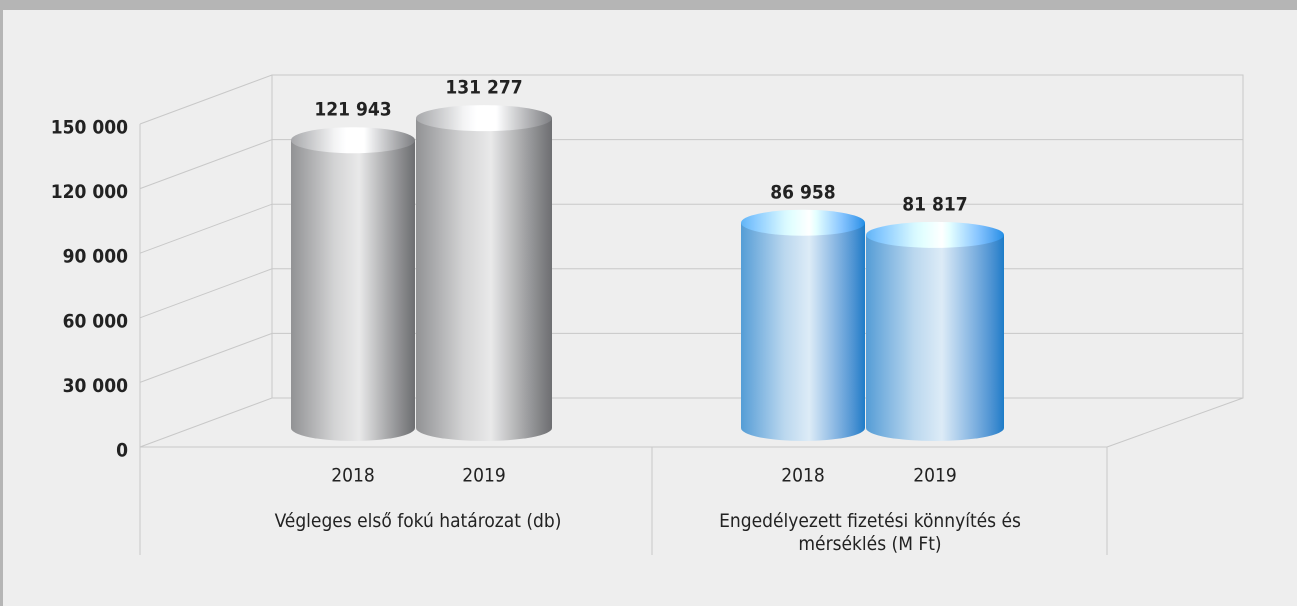 Image resolution: width=1297 pixels, height=606 pixels. What do you see at coordinates (89, 192) in the screenshot?
I see `y-tick-label: 120 000` at bounding box center [89, 192].